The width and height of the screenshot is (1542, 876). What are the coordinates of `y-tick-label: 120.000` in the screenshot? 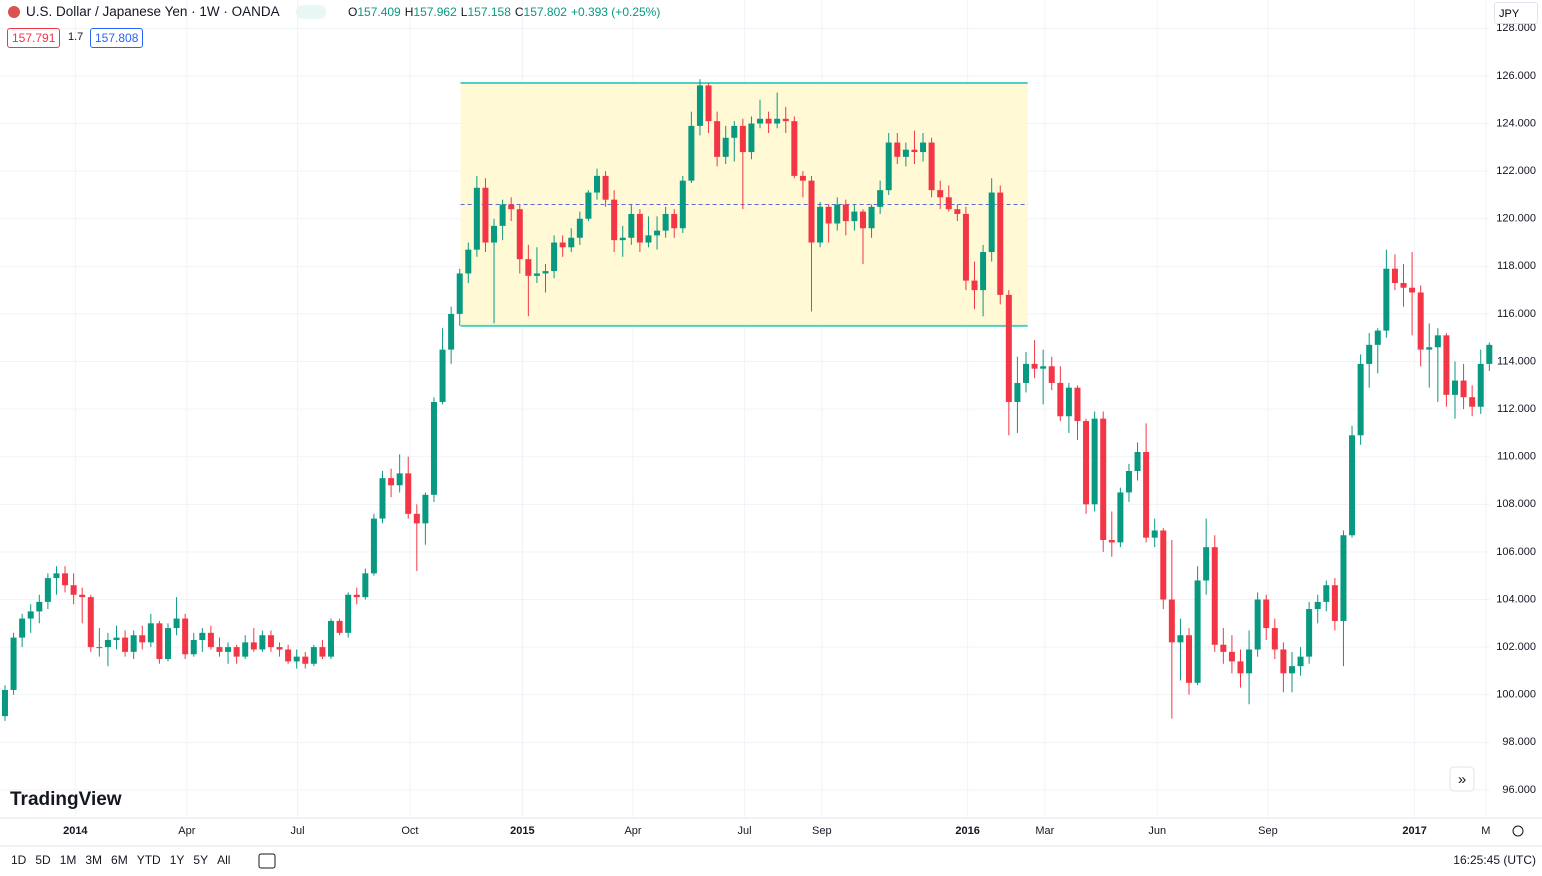 It's located at (1516, 219).